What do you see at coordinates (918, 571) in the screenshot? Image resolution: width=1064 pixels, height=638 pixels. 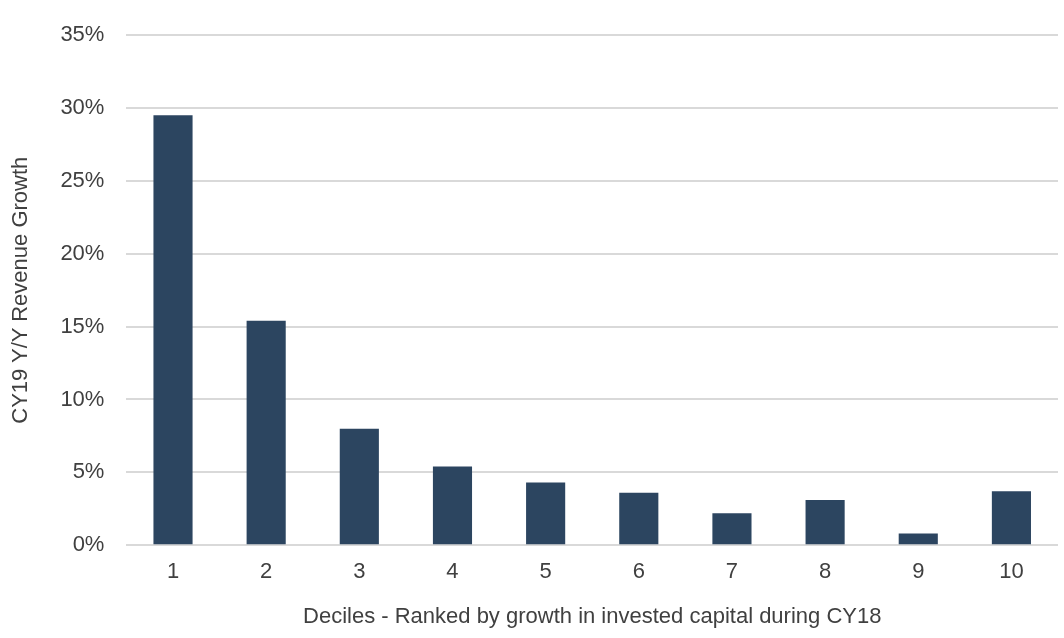 I see `x-tick-label: 9` at bounding box center [918, 571].